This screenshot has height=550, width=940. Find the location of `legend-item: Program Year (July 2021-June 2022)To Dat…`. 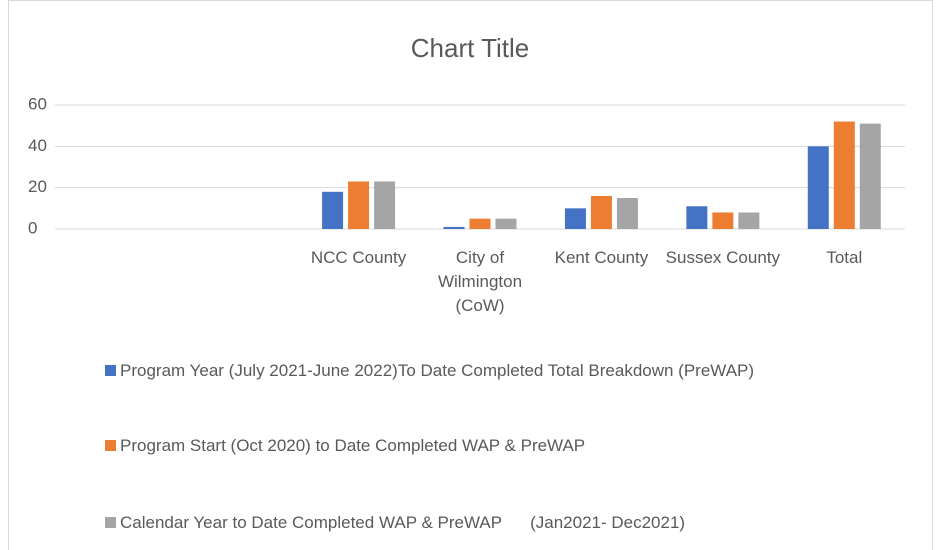

legend-item: Program Year (July 2021-June 2022)To Dat… is located at coordinates (475, 371).